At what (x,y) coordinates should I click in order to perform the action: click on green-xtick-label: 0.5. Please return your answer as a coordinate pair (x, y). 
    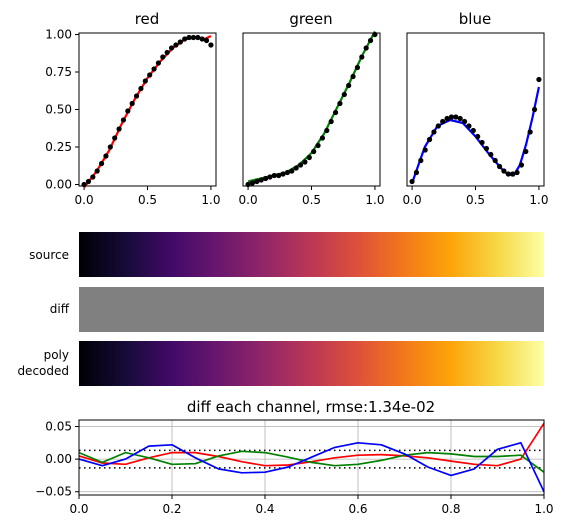
    Looking at the image, I should click on (311, 200).